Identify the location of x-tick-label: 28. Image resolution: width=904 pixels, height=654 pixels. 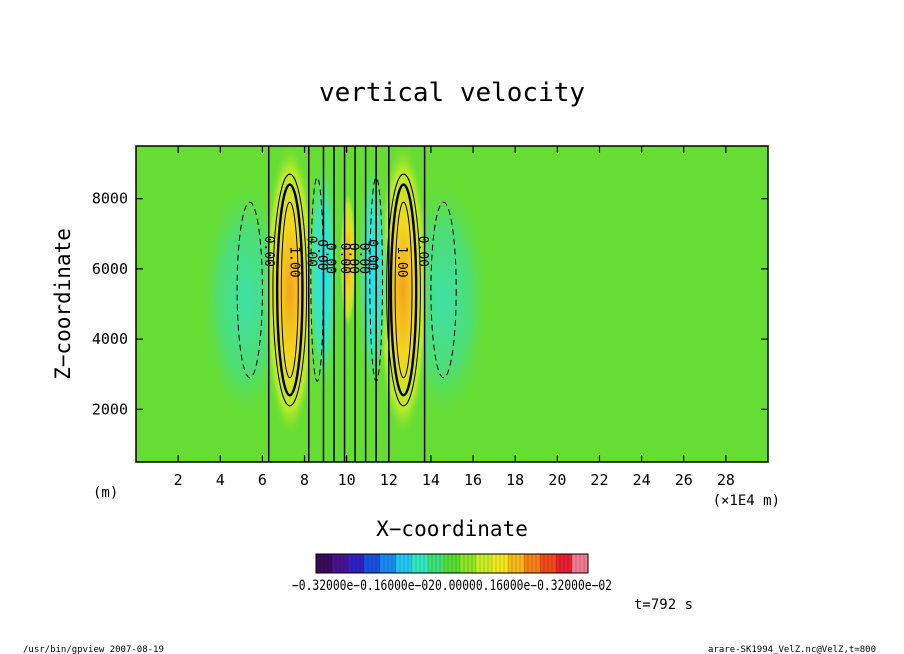
(726, 480).